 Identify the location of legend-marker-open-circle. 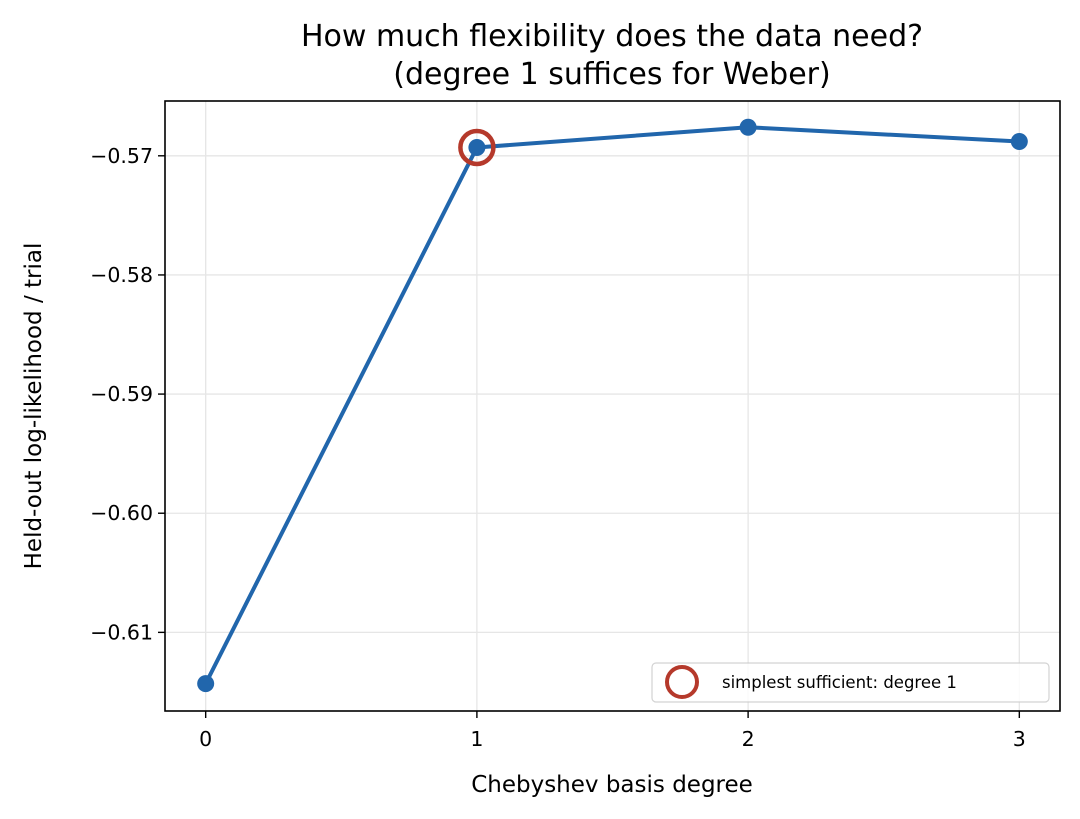
(682, 682).